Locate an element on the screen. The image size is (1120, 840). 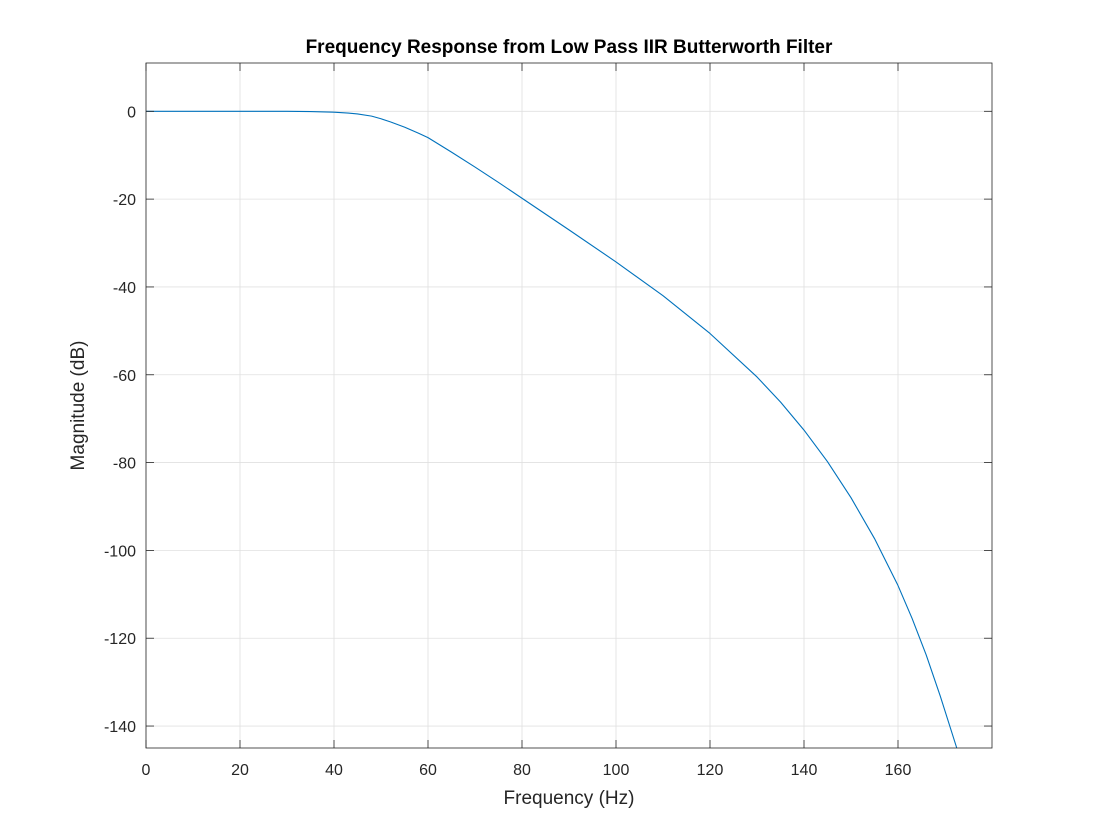
y-tick-label: -80 is located at coordinates (124, 464).